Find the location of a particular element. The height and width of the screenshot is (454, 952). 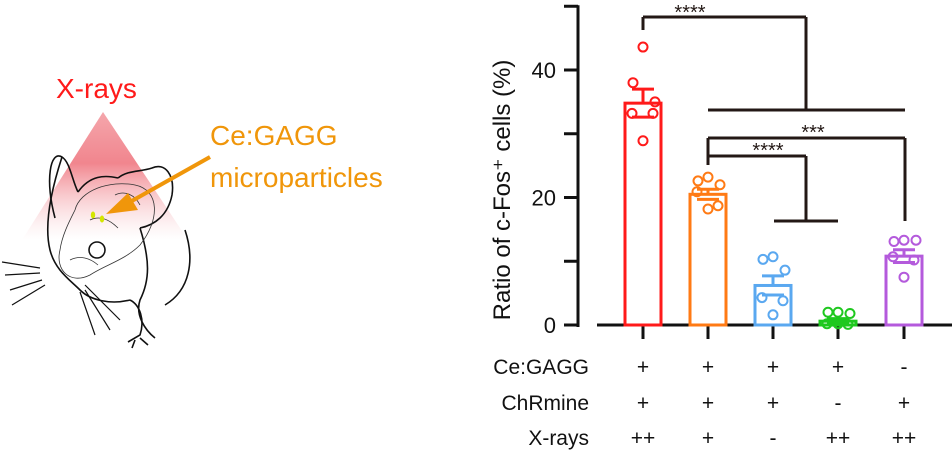

particle-label-line1: Ce:GAGG is located at coordinates (274, 135).